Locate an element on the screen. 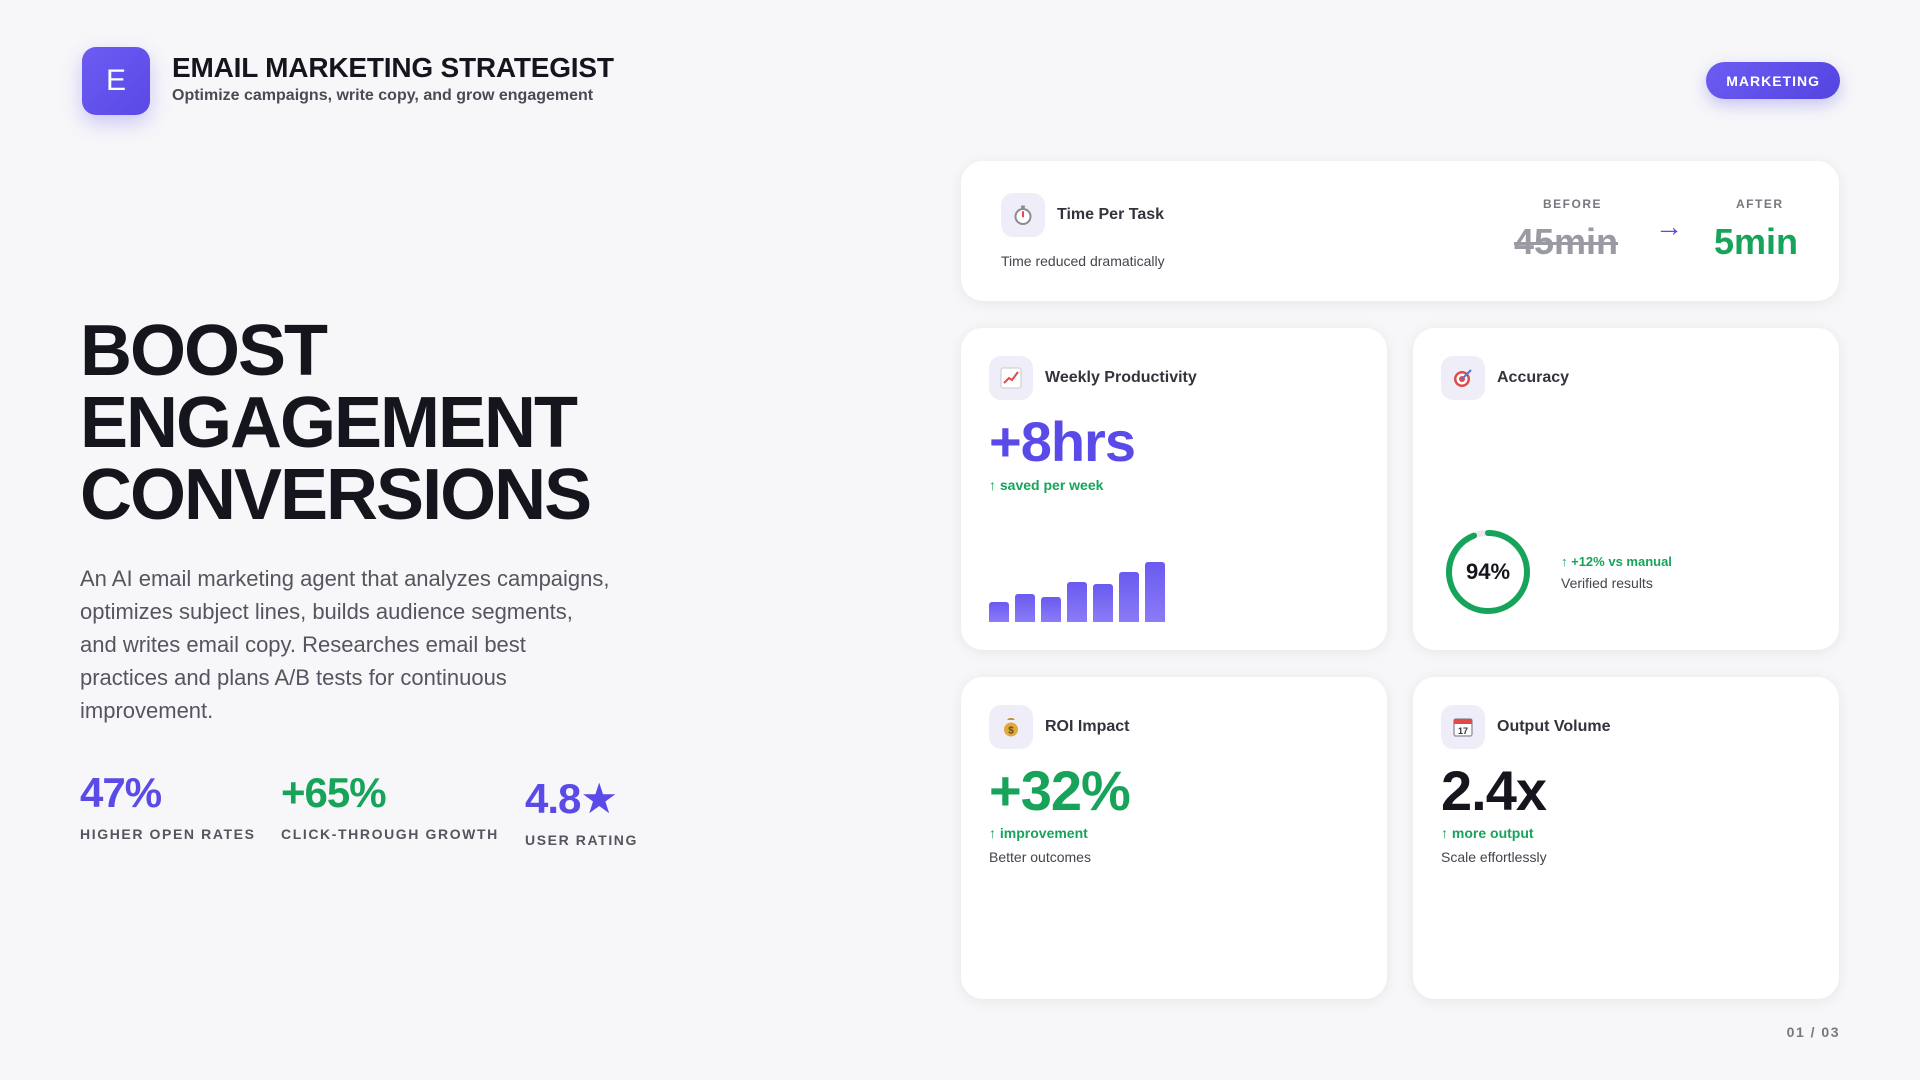 Image resolution: width=1920 pixels, height=1080 pixels. stat-value: 4.8★ is located at coordinates (571, 798).